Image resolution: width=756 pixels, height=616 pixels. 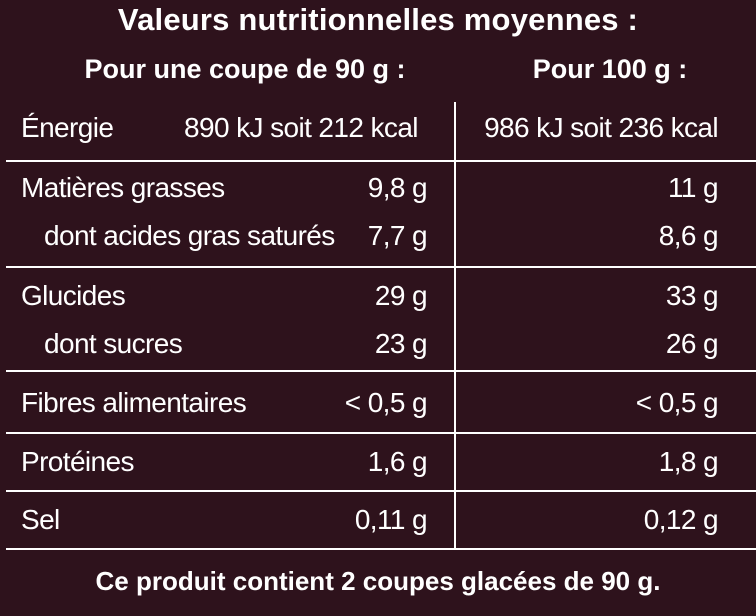 What do you see at coordinates (301, 127) in the screenshot?
I see `energy-per-portion: 890 kJ soit 212 kcal` at bounding box center [301, 127].